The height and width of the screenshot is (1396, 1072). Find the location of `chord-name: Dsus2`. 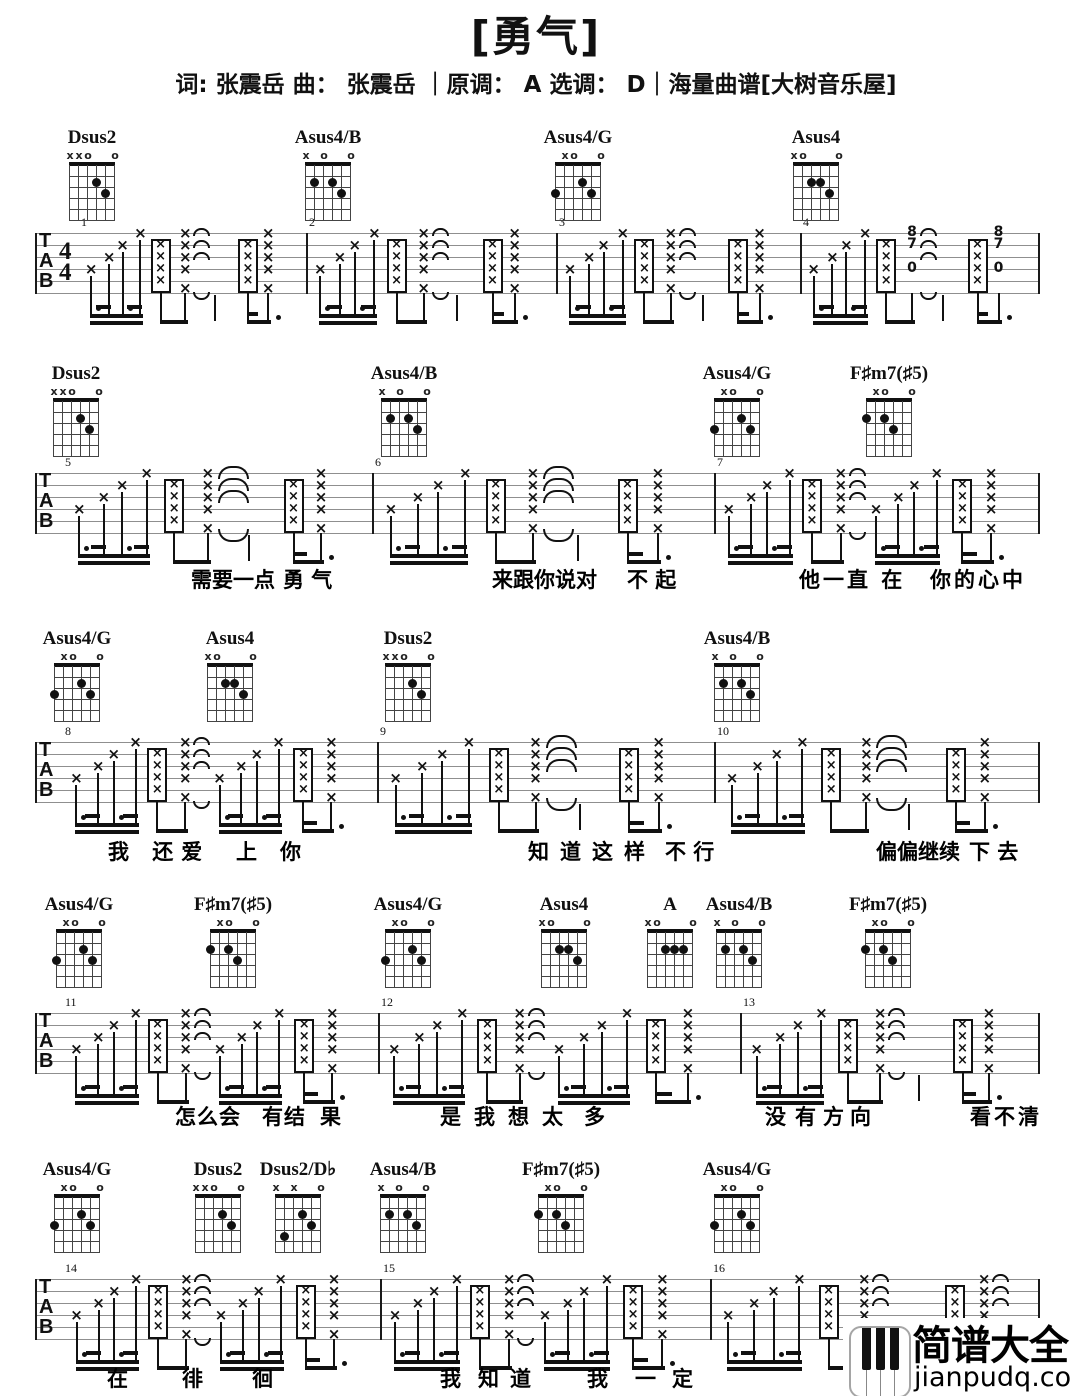

chord-name: Dsus2 is located at coordinates (92, 137).